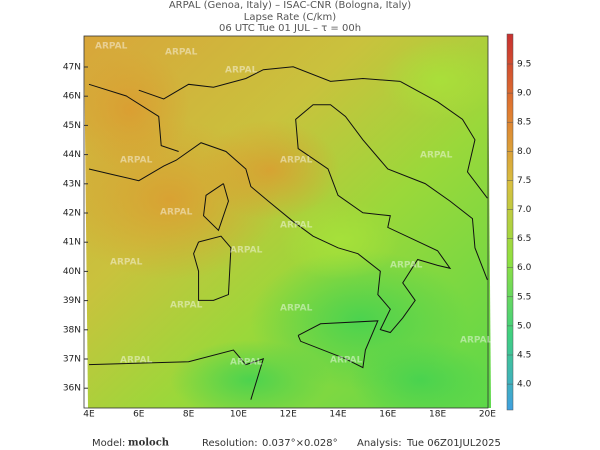 The width and height of the screenshot is (600, 450). I want to click on colorbar, so click(510, 222).